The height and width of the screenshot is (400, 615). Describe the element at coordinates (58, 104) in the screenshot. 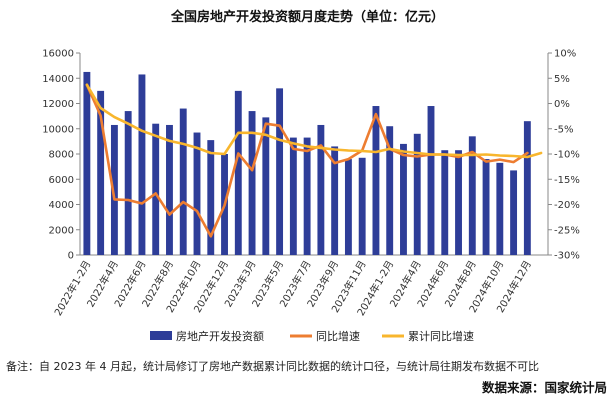

I see `y-left-tick-label: 12000` at that location.